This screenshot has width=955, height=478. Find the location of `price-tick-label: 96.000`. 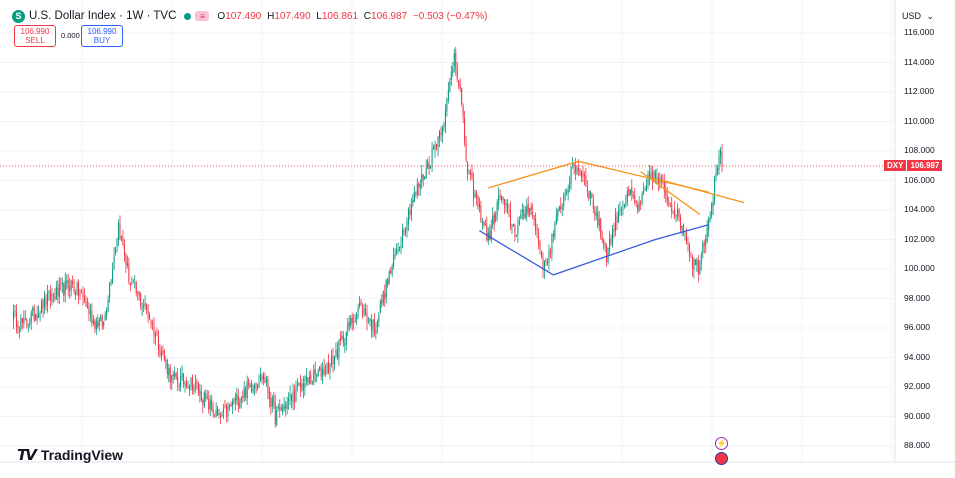

price-tick-label: 96.000 is located at coordinates (917, 327).